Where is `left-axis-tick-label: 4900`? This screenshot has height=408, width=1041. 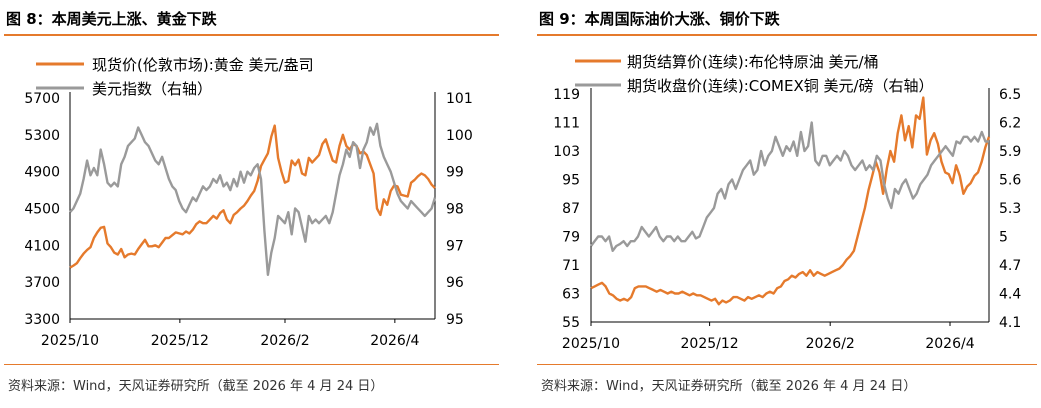 left-axis-tick-label: 4900 is located at coordinates (42, 173).